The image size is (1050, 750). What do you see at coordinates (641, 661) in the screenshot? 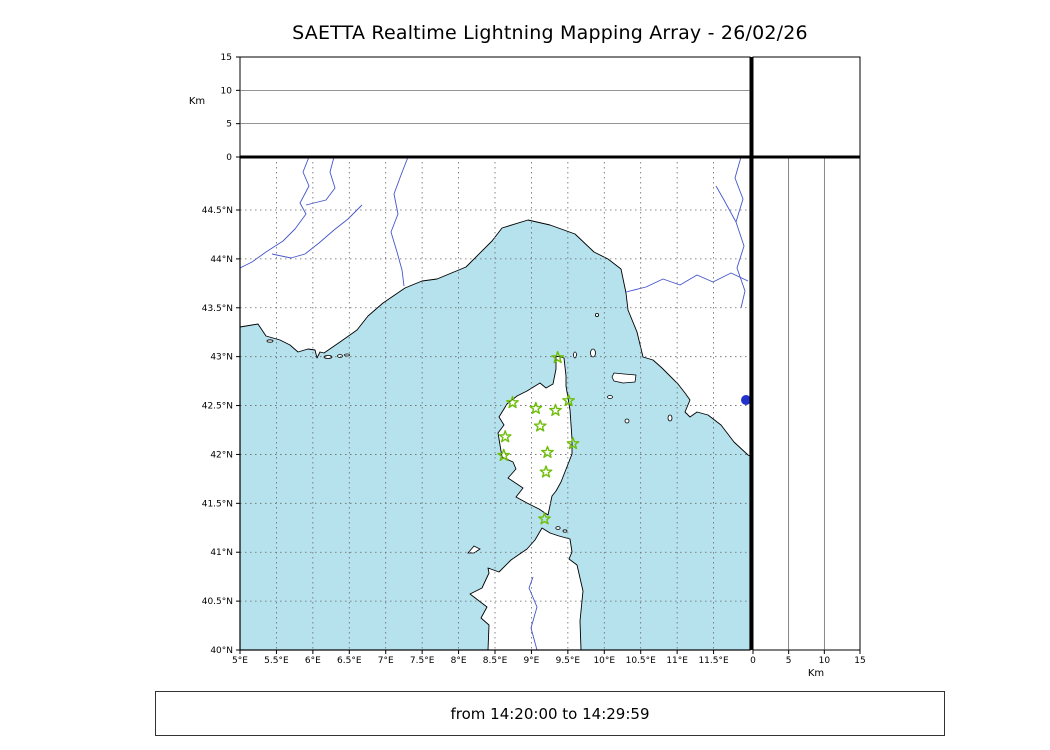
I see `longitude-tick-label: 10.5°E` at bounding box center [641, 661].